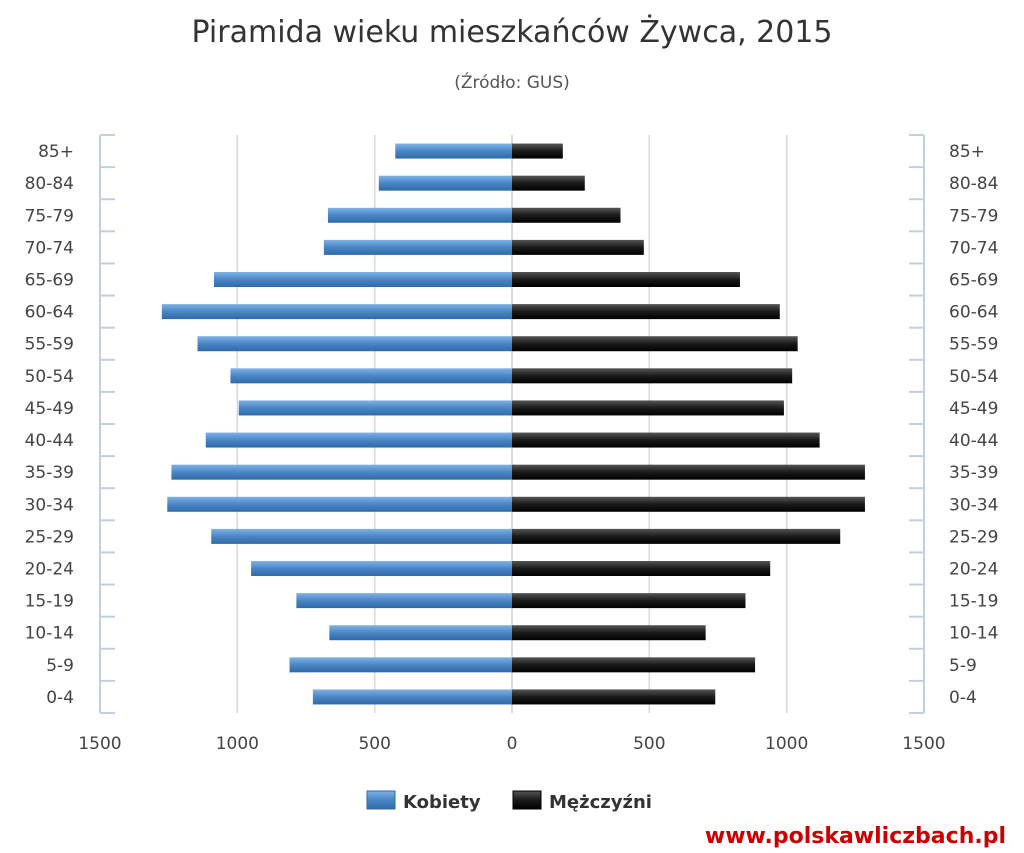  Describe the element at coordinates (49, 409) in the screenshot. I see `y-tick-label-left: 45-49` at that location.